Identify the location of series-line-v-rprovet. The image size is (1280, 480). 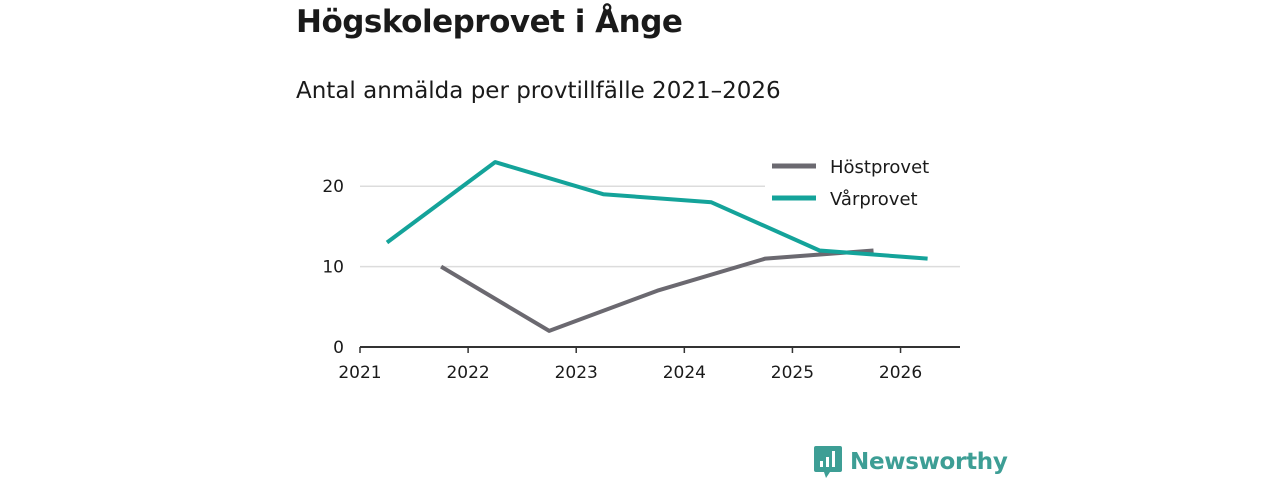
(656, 210).